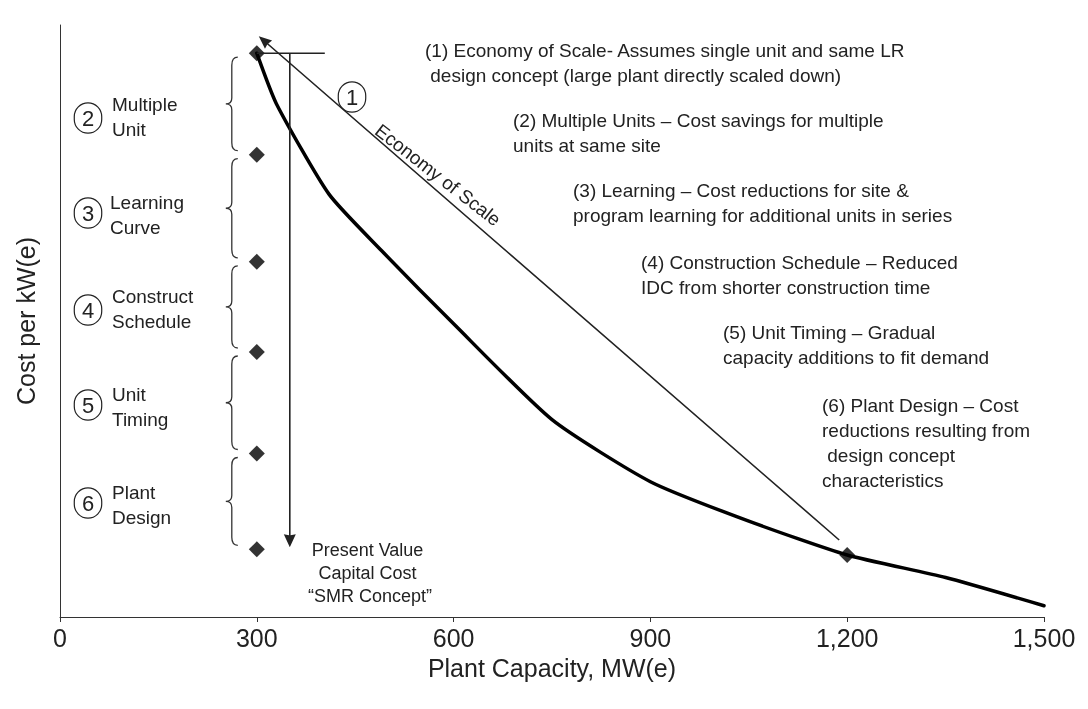 The width and height of the screenshot is (1088, 709). I want to click on annotation: (3) Learning – Cost reductions for site & program learning for additional units in series, so click(763, 203).